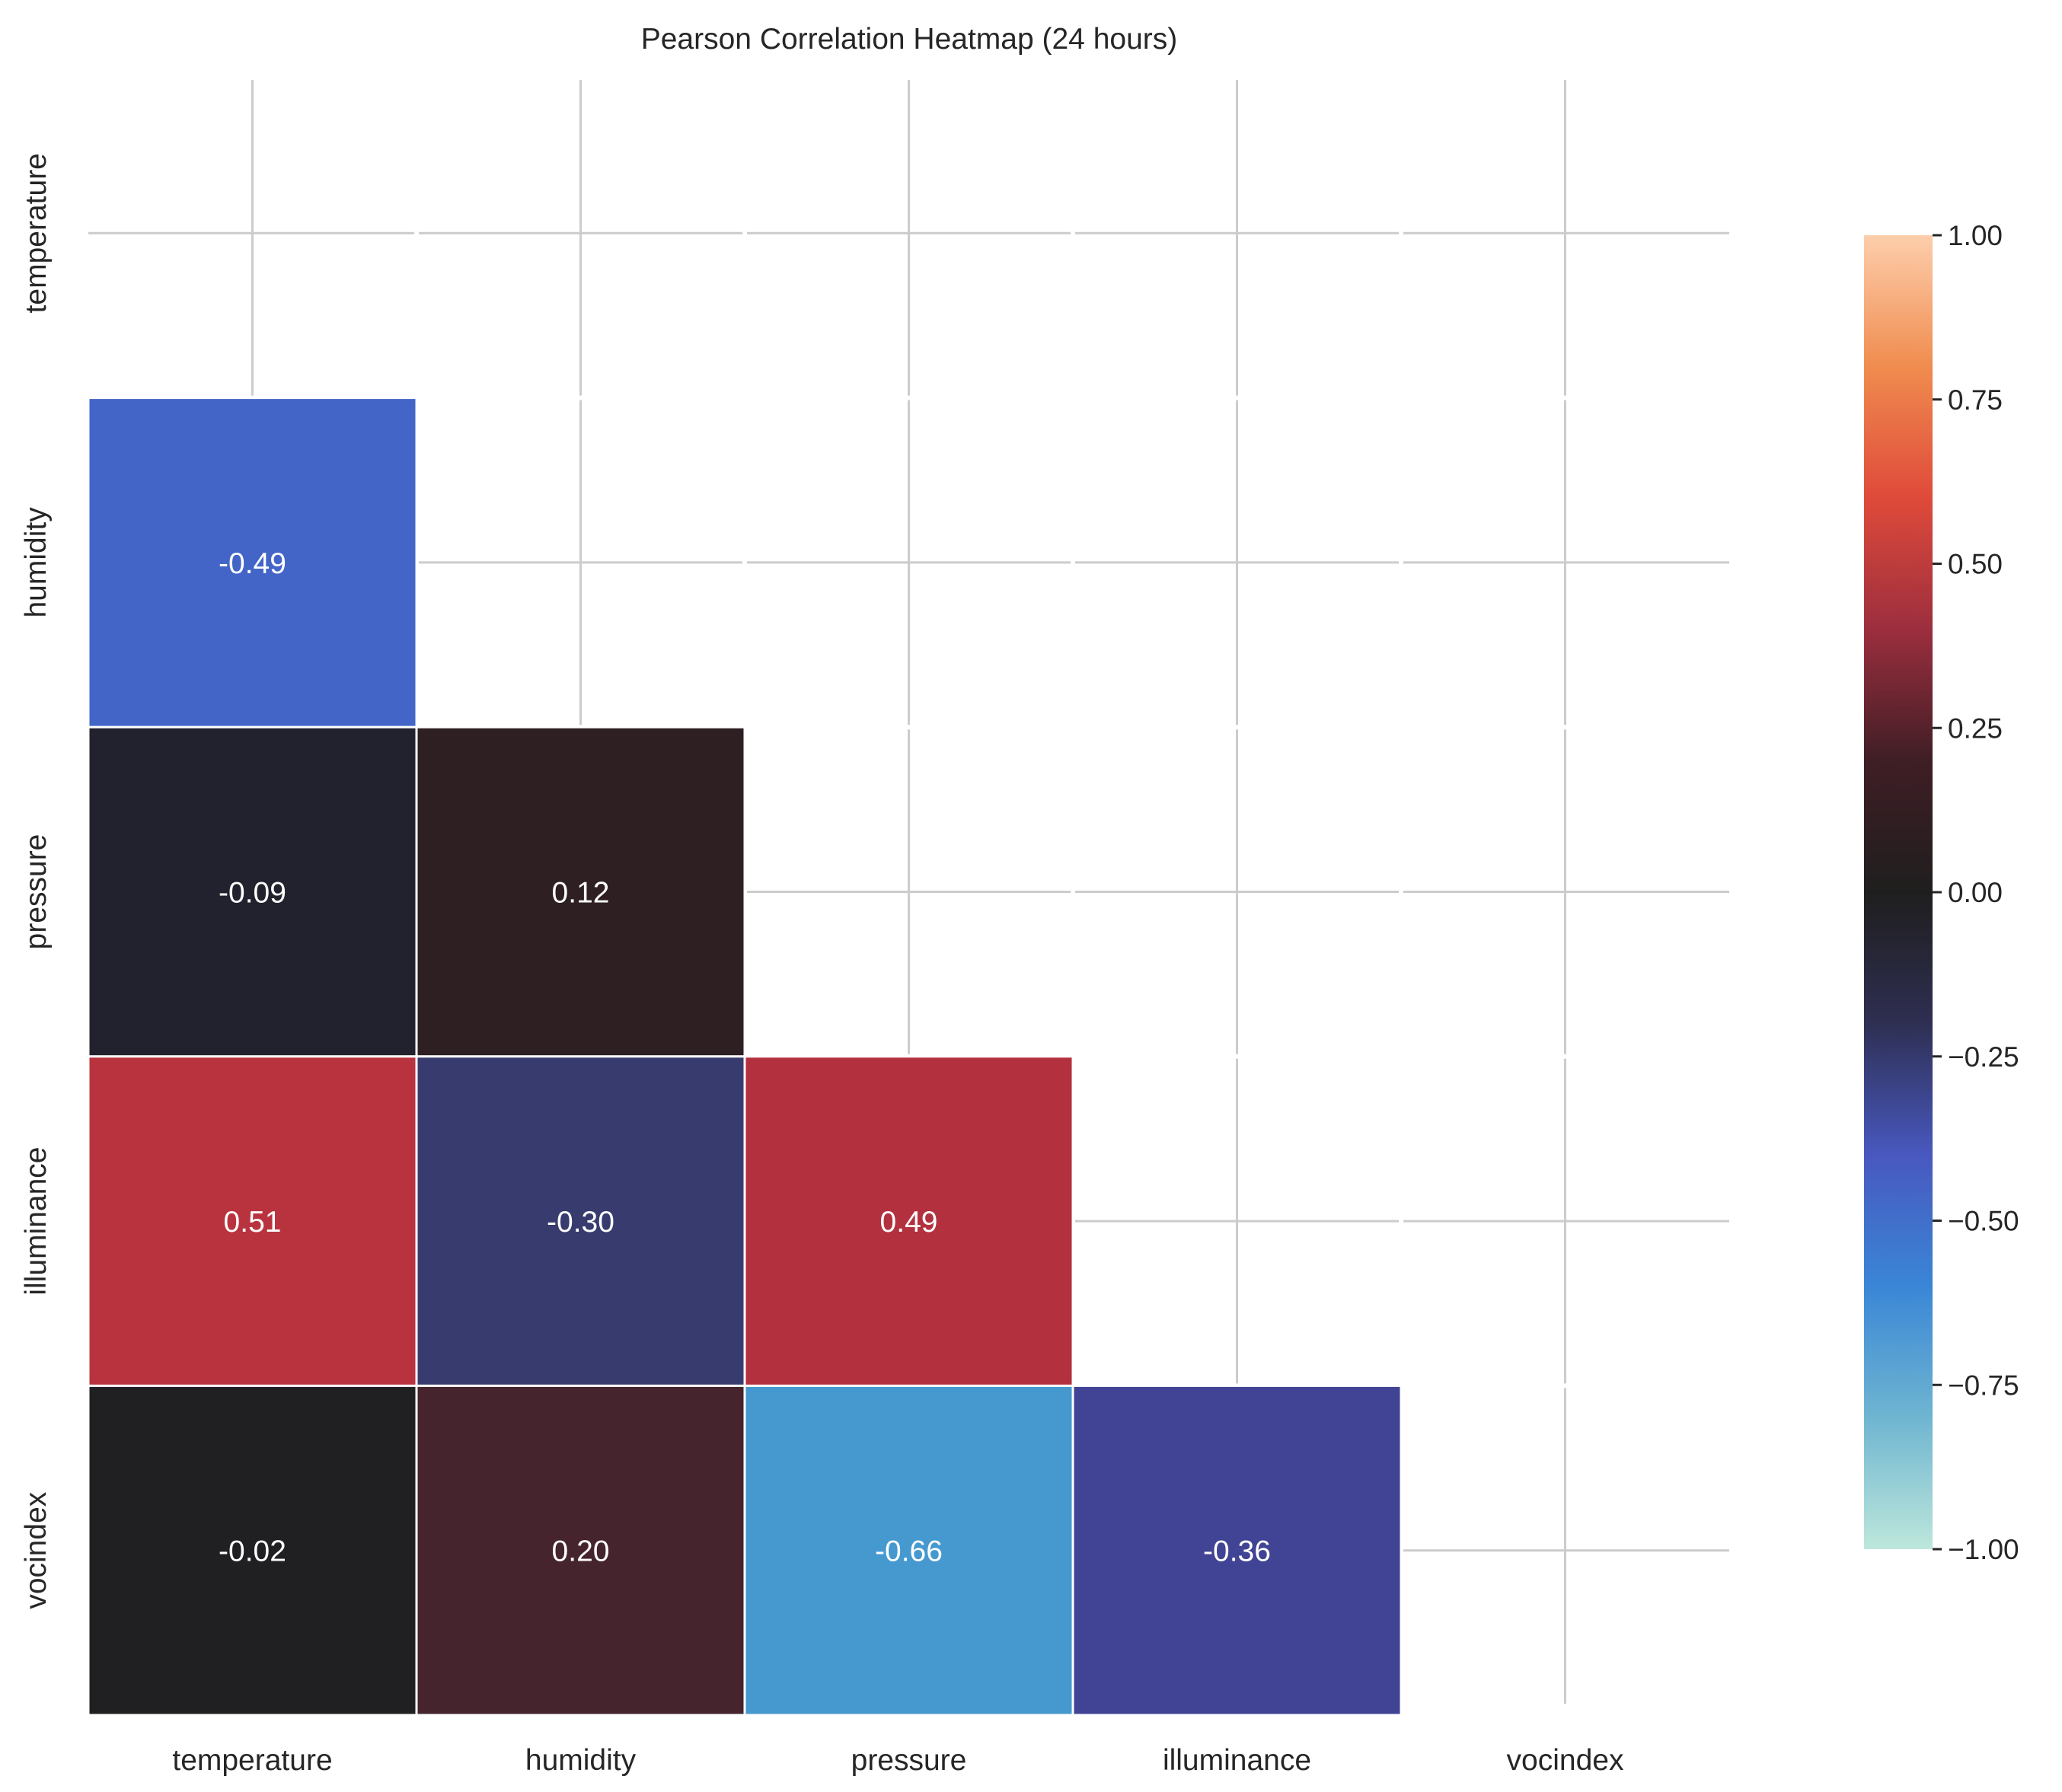 The width and height of the screenshot is (2062, 1792). What do you see at coordinates (1975, 235) in the screenshot?
I see `colorbar-tick-label: 1.00` at bounding box center [1975, 235].